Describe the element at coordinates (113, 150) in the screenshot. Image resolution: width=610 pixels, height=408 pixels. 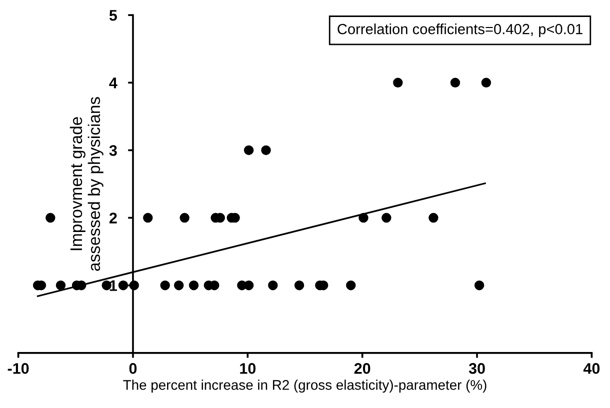
I see `y-tick-label: 3` at that location.